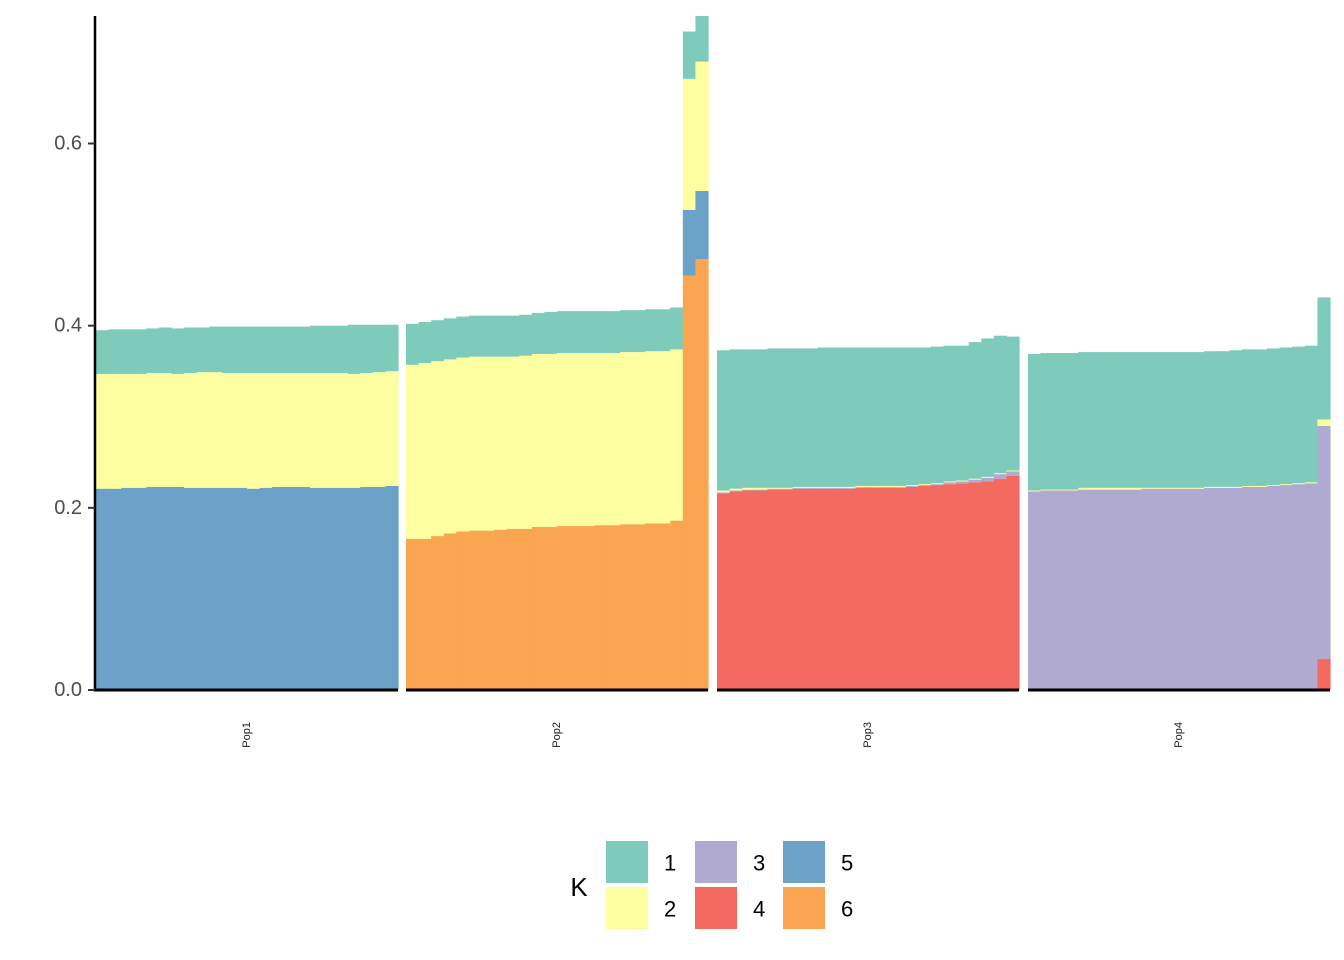 This screenshot has width=1344, height=960. I want to click on legend-label-2: 2, so click(670, 909).